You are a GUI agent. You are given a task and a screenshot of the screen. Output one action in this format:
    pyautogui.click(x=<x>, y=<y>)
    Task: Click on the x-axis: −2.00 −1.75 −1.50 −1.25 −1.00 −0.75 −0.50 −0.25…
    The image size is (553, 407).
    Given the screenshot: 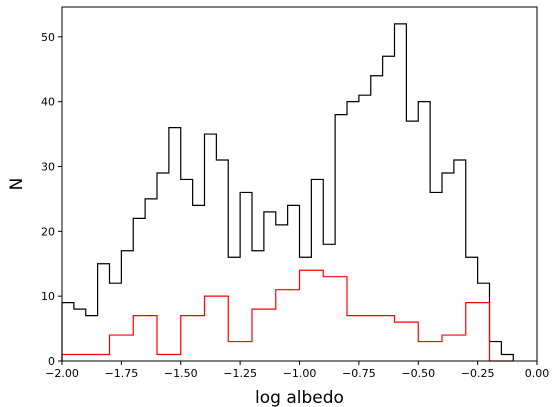 What is the action you would take?
    pyautogui.click(x=297, y=370)
    